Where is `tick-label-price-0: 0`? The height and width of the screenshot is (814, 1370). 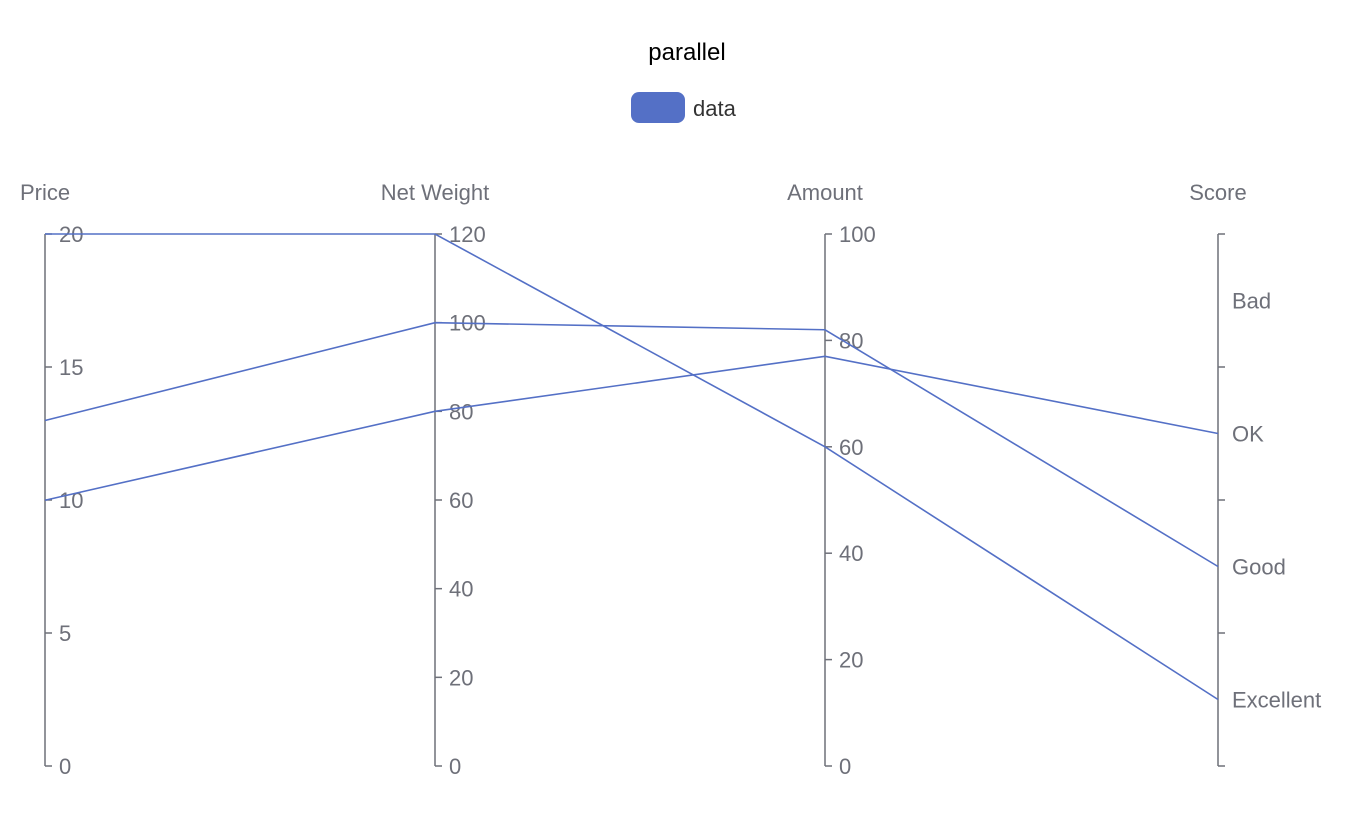 tick-label-price-0: 0 is located at coordinates (65, 766).